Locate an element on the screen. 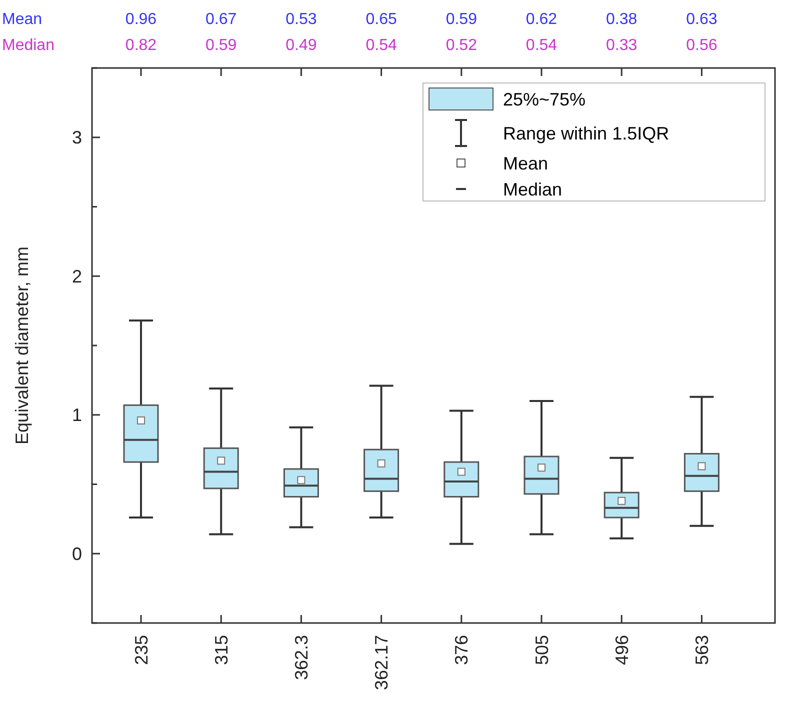 The width and height of the screenshot is (792, 723). text: 0.62 is located at coordinates (542, 19).